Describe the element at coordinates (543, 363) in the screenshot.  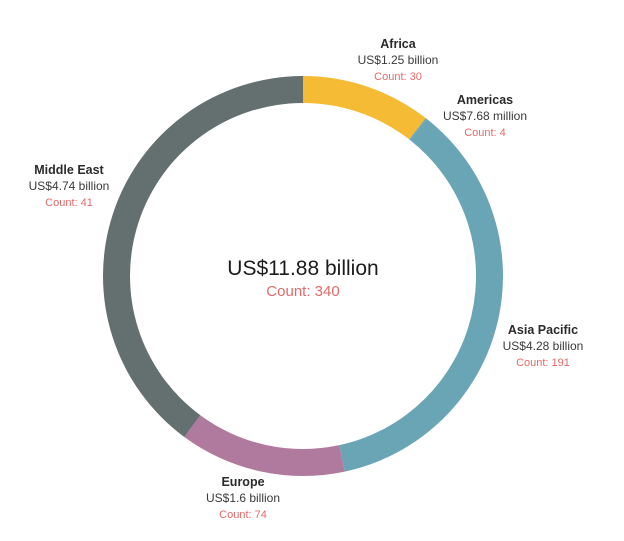
I see `slice-count-label: Count: 191` at that location.